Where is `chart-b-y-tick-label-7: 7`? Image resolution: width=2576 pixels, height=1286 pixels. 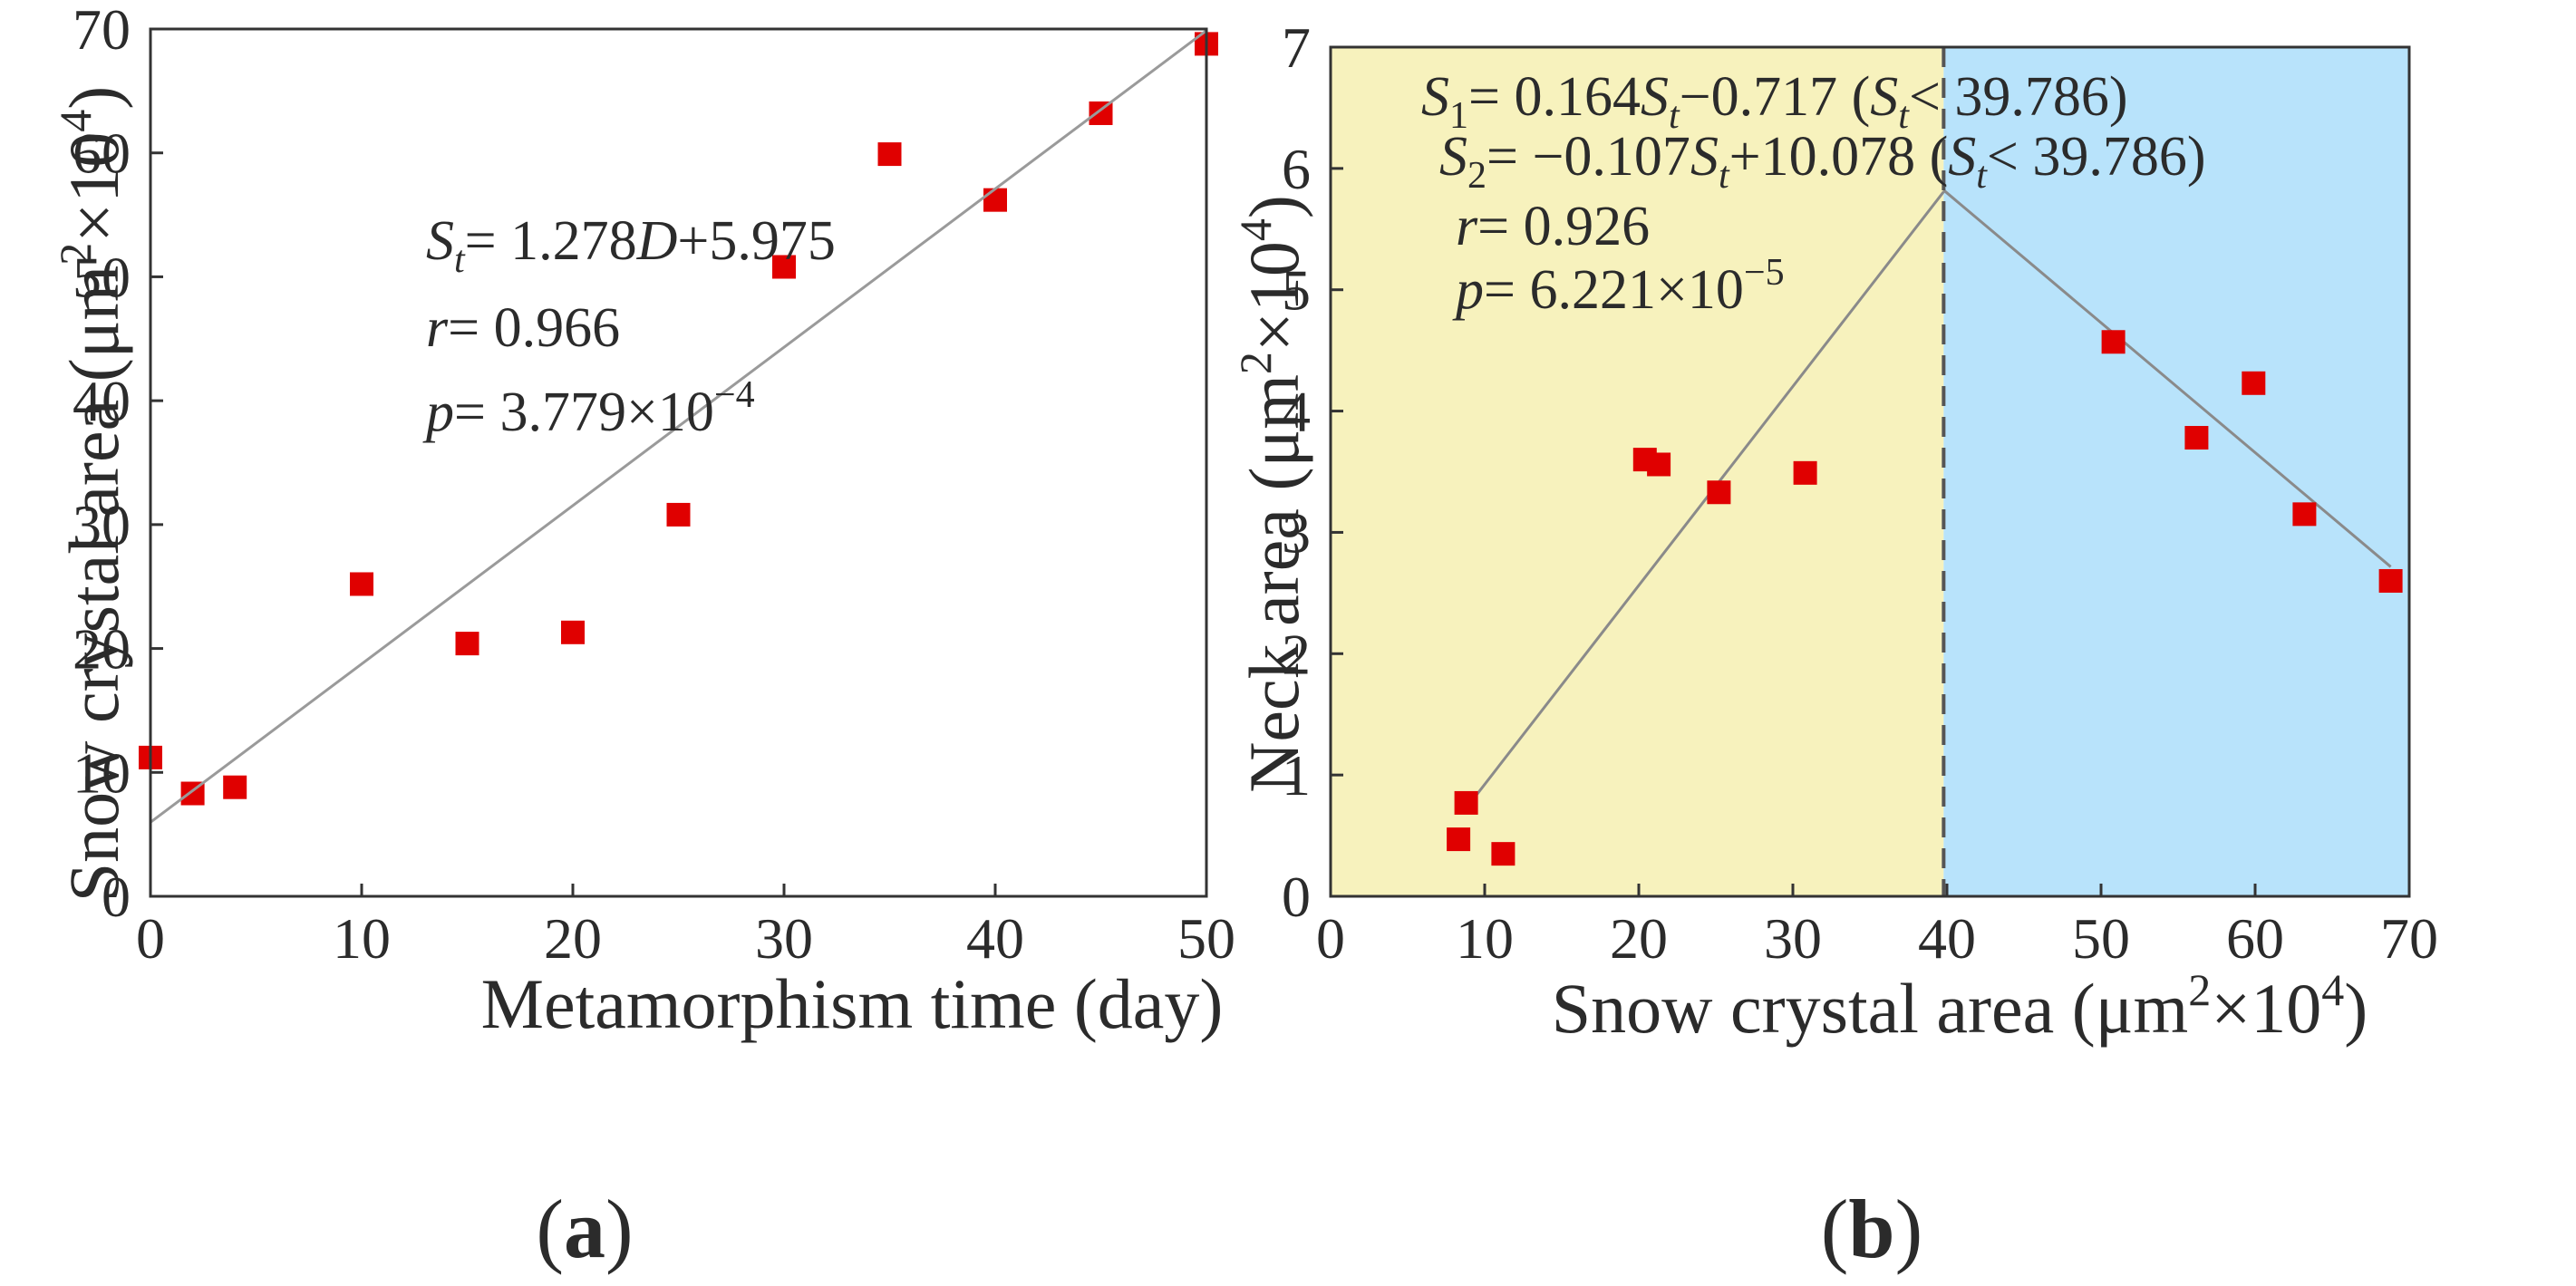
chart-b-y-tick-label-7: 7 is located at coordinates (1296, 47).